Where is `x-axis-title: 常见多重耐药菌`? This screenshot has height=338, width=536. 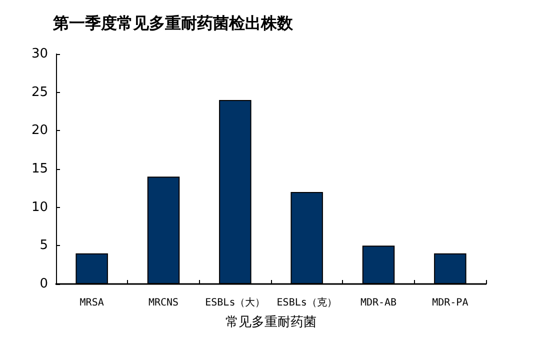
x-axis-title: 常见多重耐药菌 is located at coordinates (271, 322).